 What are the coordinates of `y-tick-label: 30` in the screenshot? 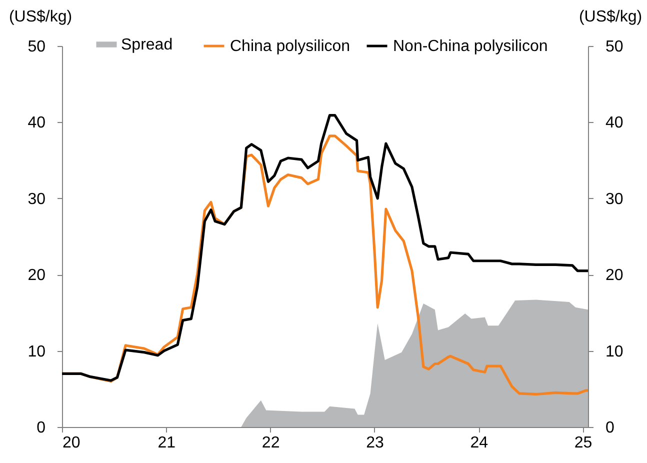 It's located at (37, 199).